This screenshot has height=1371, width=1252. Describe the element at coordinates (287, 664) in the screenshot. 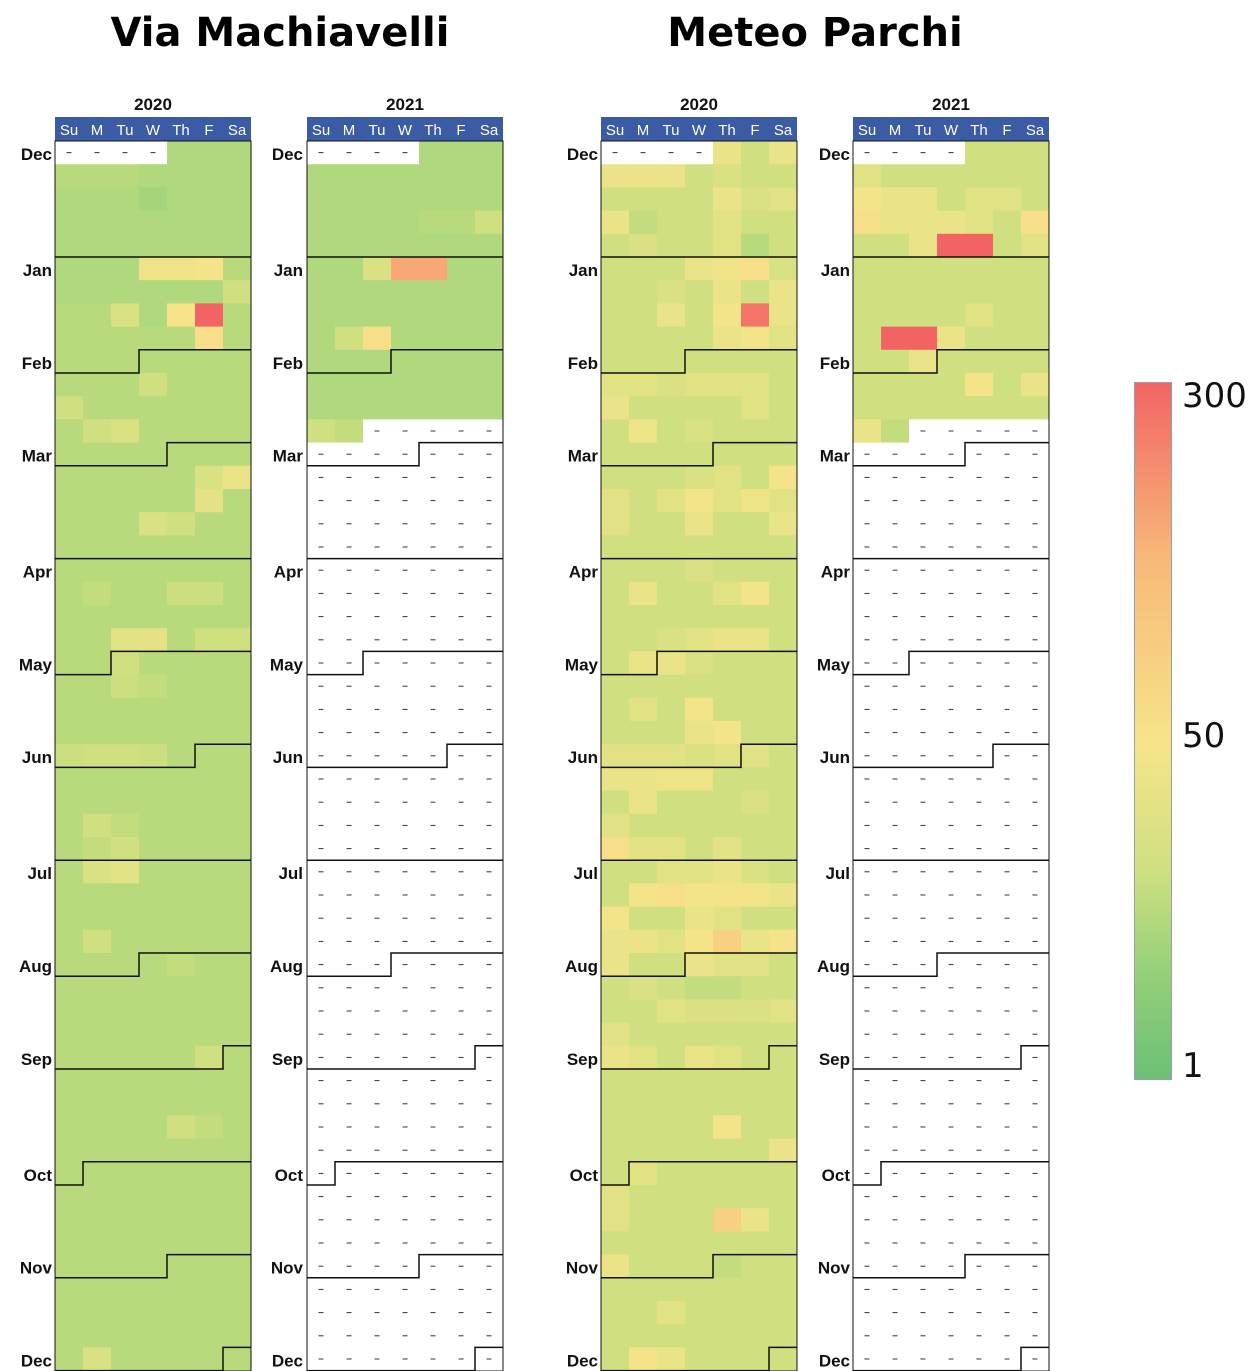

I see `month-label: May` at that location.